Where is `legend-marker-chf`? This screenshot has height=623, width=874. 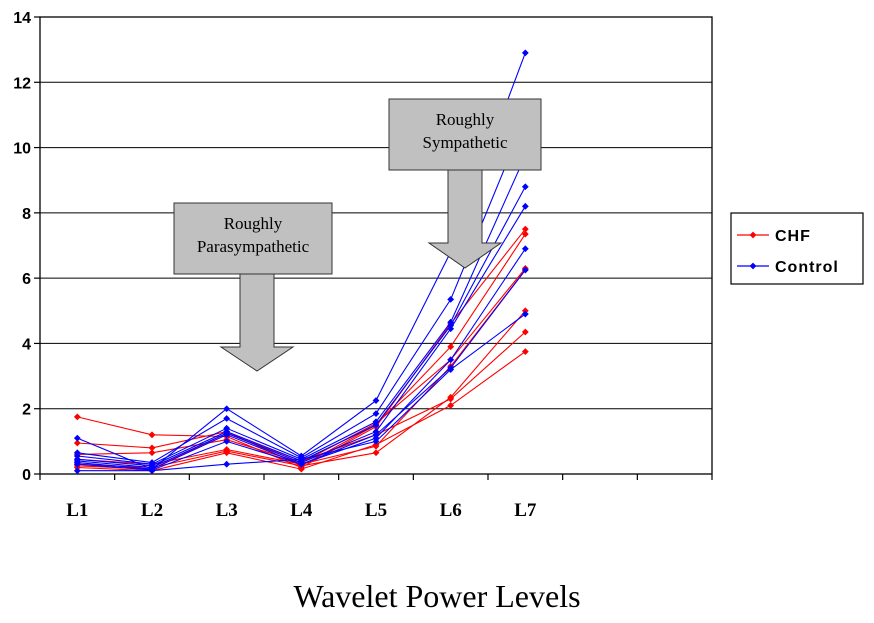
legend-marker-chf is located at coordinates (753, 235).